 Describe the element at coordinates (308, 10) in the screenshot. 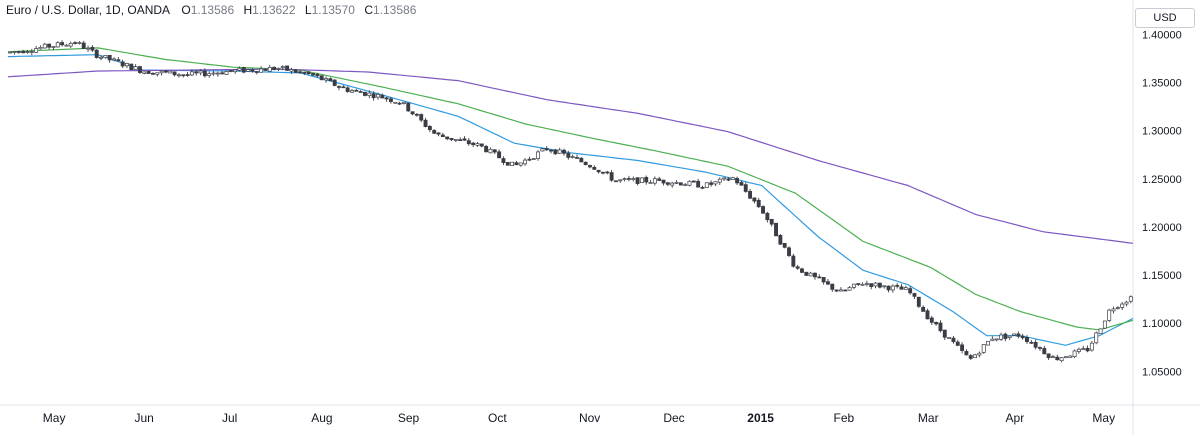

I see `low-label: L` at that location.